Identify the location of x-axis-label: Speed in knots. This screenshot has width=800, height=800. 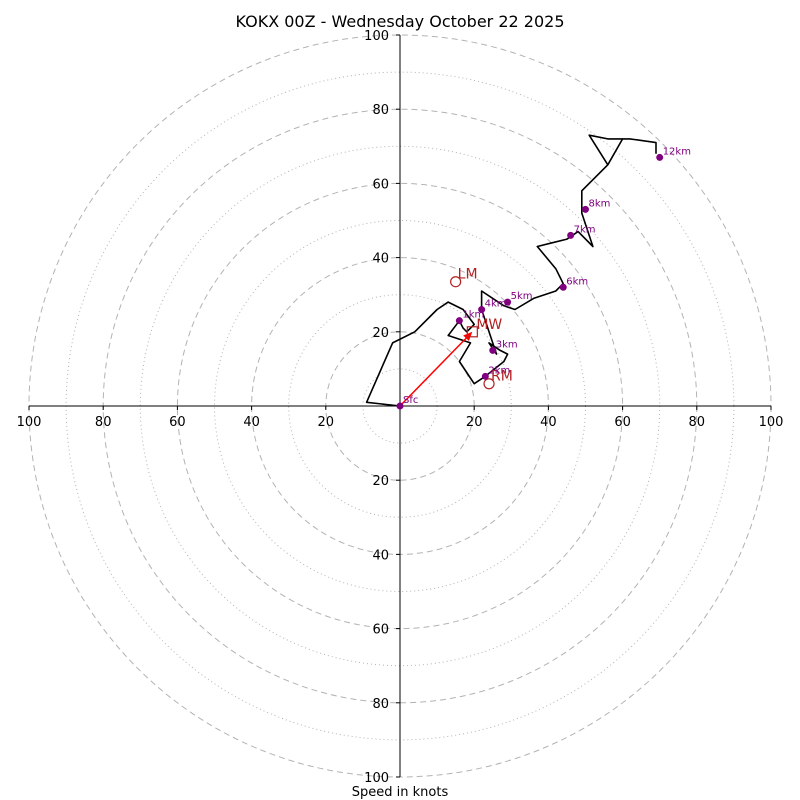
(400, 792).